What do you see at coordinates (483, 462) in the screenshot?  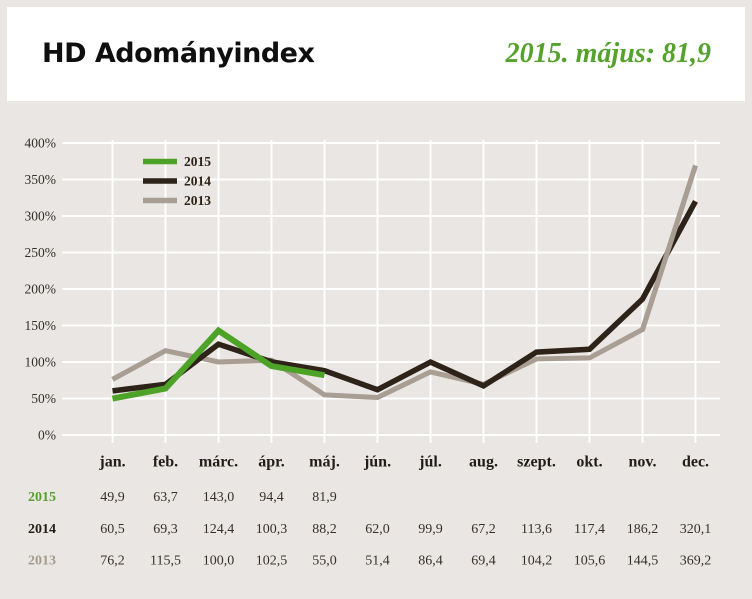 I see `x-axis-month-label: aug.` at bounding box center [483, 462].